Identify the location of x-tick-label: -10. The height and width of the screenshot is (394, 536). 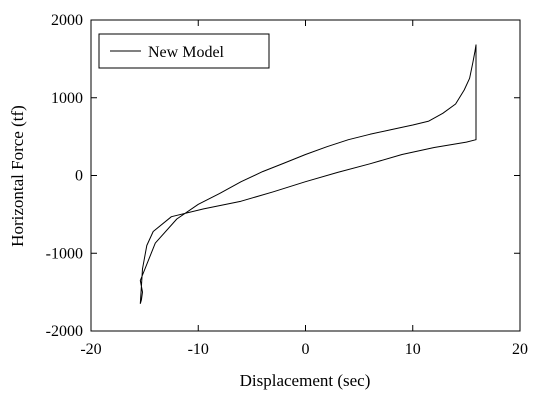
(198, 349).